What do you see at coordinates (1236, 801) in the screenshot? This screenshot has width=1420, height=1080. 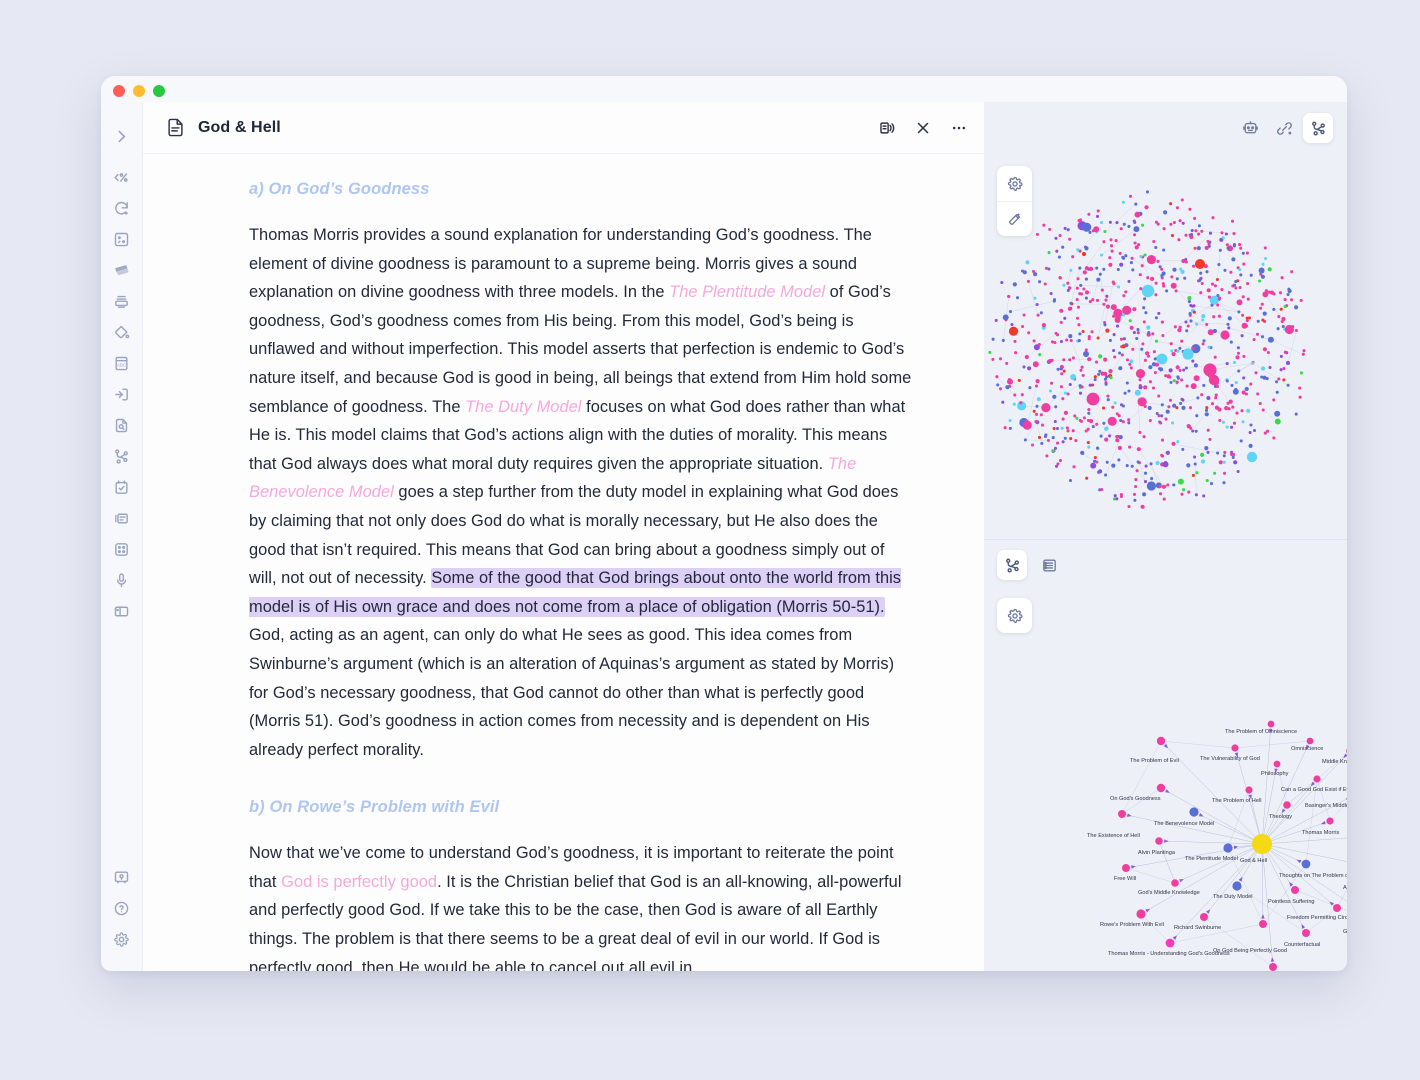 I see `svg-text: The Problem of Hell` at bounding box center [1236, 801].